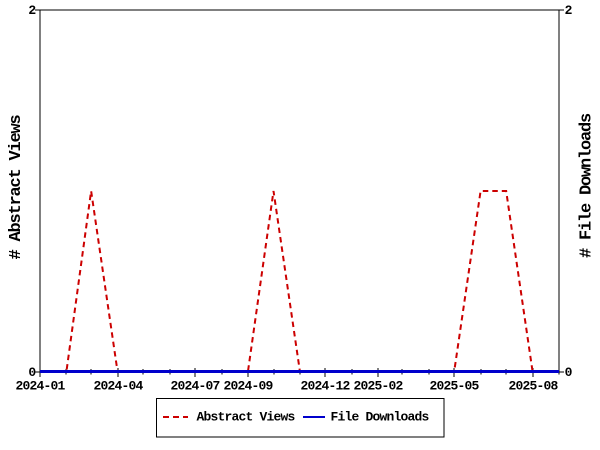 The width and height of the screenshot is (600, 450). Describe the element at coordinates (454, 386) in the screenshot. I see `svg-text: 2025-05` at that location.